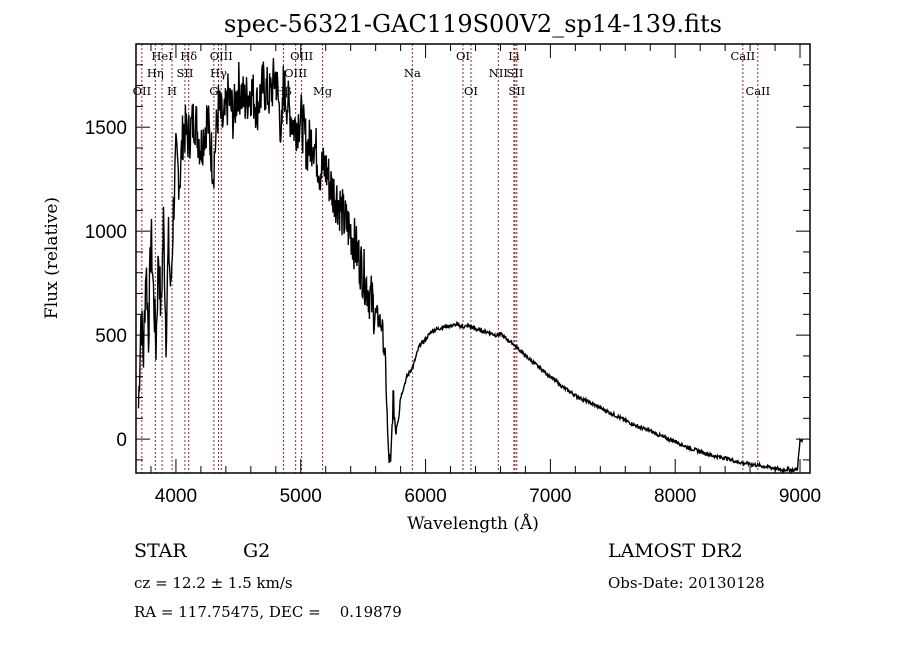  I want to click on y-tick-labels: 0 500 1000 1500, so click(106, 284).